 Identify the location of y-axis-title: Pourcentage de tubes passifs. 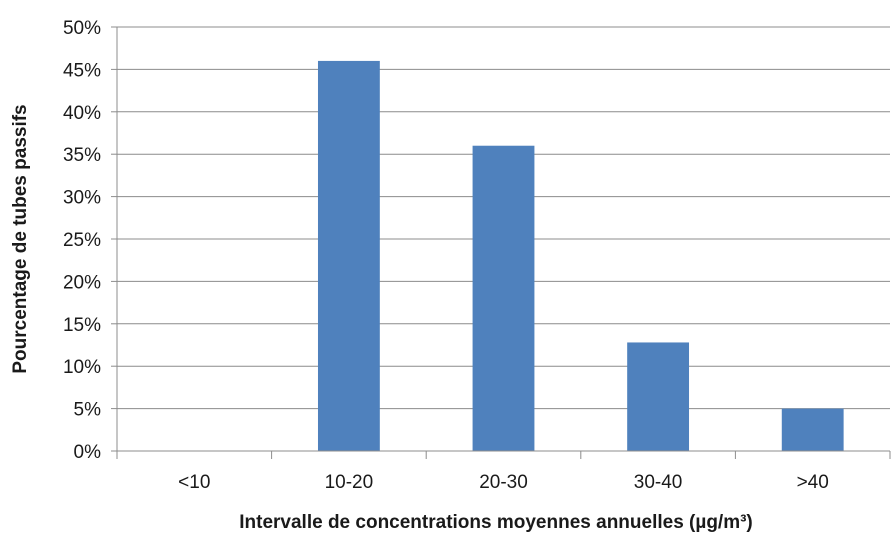
(20, 238).